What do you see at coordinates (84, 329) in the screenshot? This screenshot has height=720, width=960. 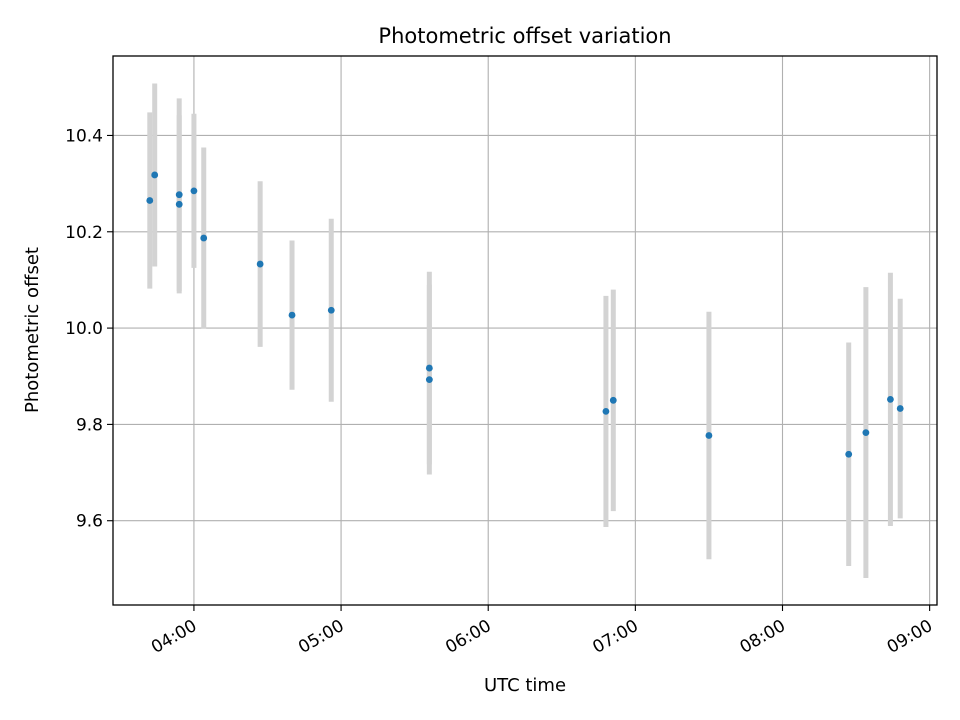 I see `y-tick-label: 10.0` at bounding box center [84, 329].